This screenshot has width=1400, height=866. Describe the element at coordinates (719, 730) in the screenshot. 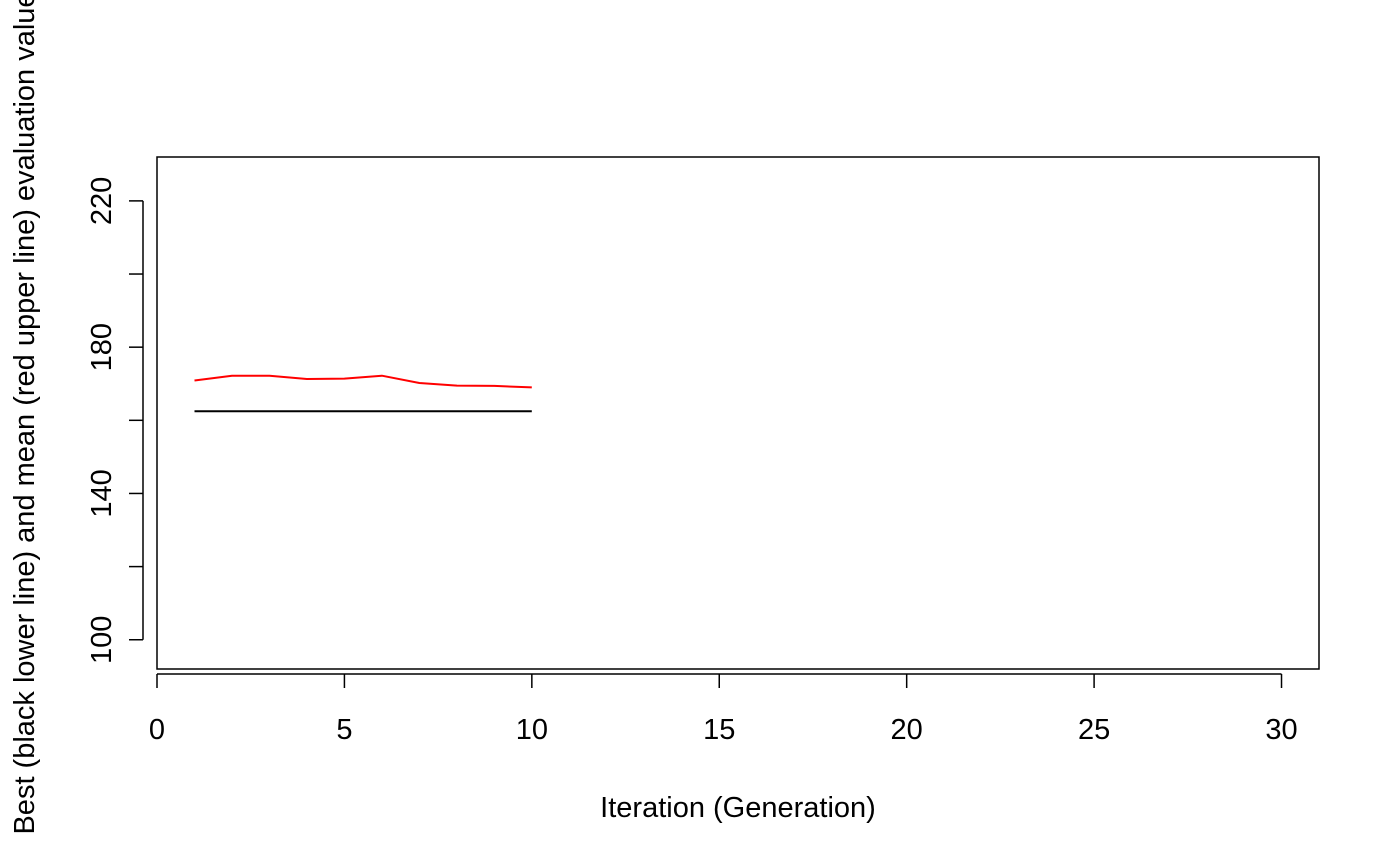

I see `x-tick-label: 15` at that location.